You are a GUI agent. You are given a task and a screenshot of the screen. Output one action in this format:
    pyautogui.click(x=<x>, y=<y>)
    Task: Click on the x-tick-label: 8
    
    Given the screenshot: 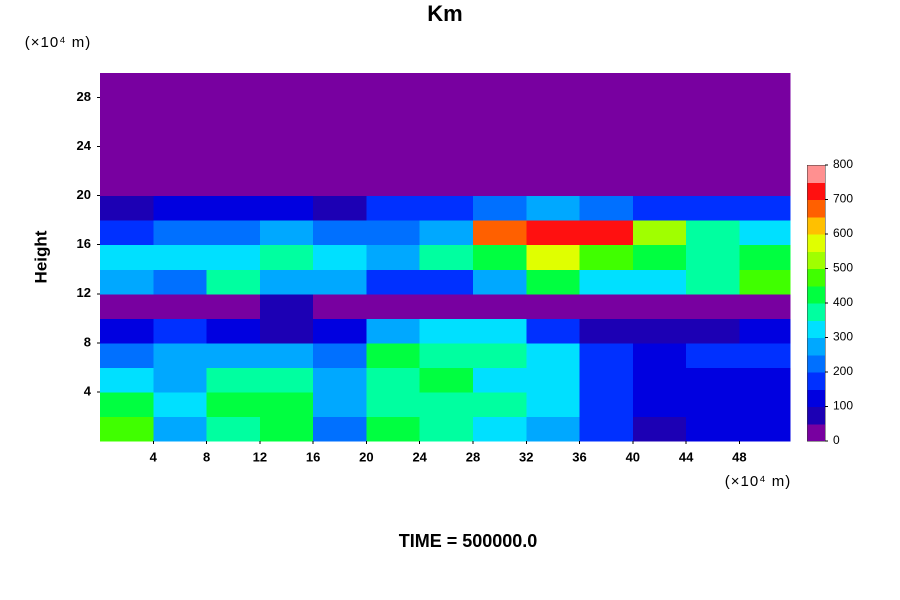 What is the action you would take?
    pyautogui.click(x=206, y=456)
    